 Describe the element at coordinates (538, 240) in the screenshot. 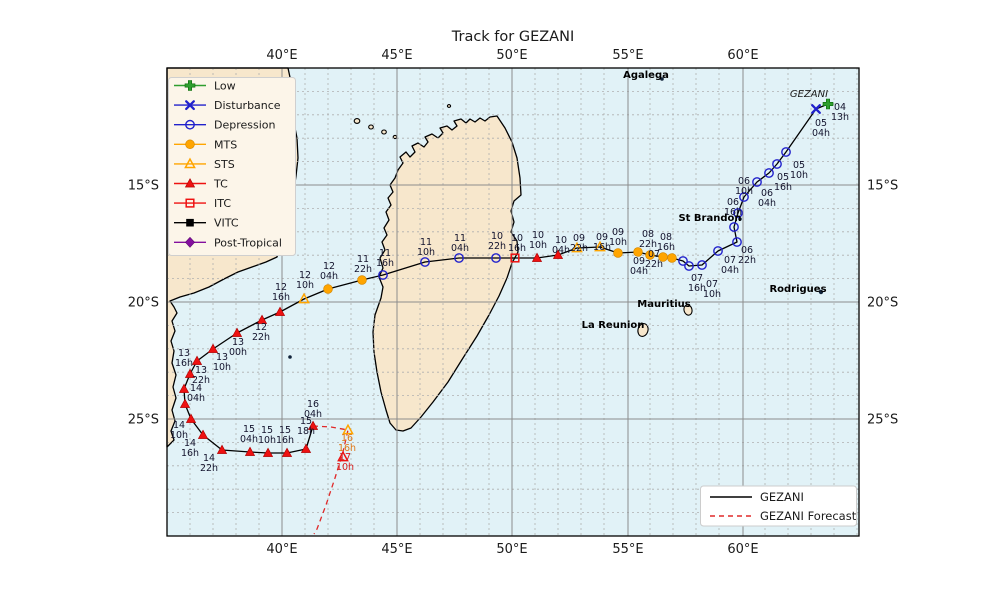

I see `track-point-label: 10 10h` at that location.